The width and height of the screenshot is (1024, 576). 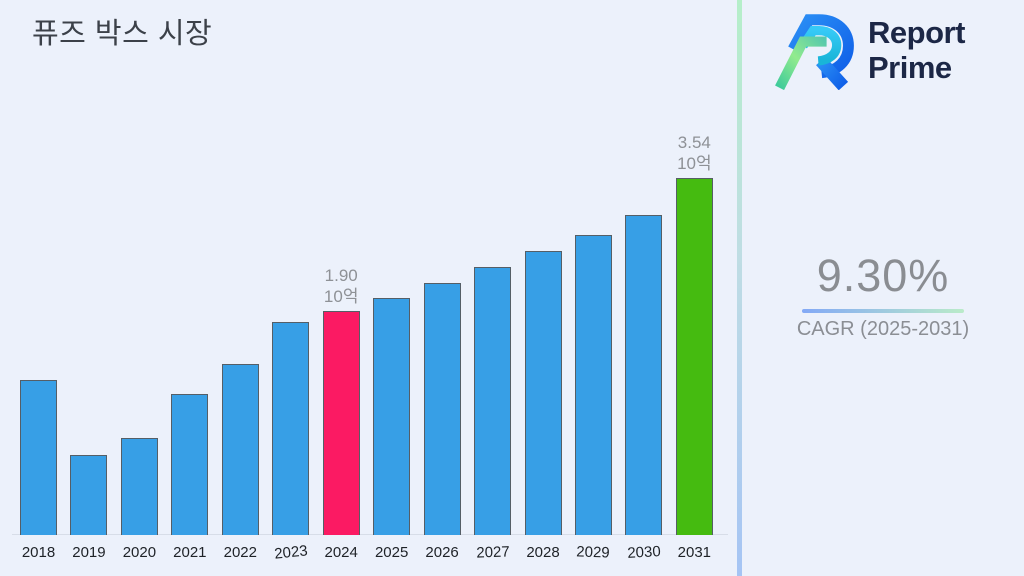 I want to click on bar-2025, so click(x=392, y=416).